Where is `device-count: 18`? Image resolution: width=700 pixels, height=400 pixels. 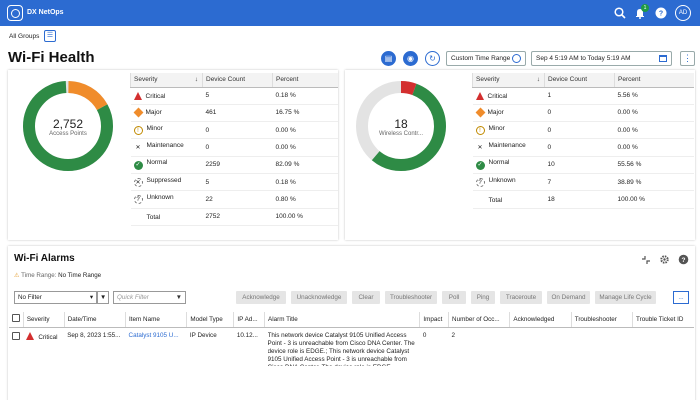
device-count: 18 is located at coordinates (579, 199).